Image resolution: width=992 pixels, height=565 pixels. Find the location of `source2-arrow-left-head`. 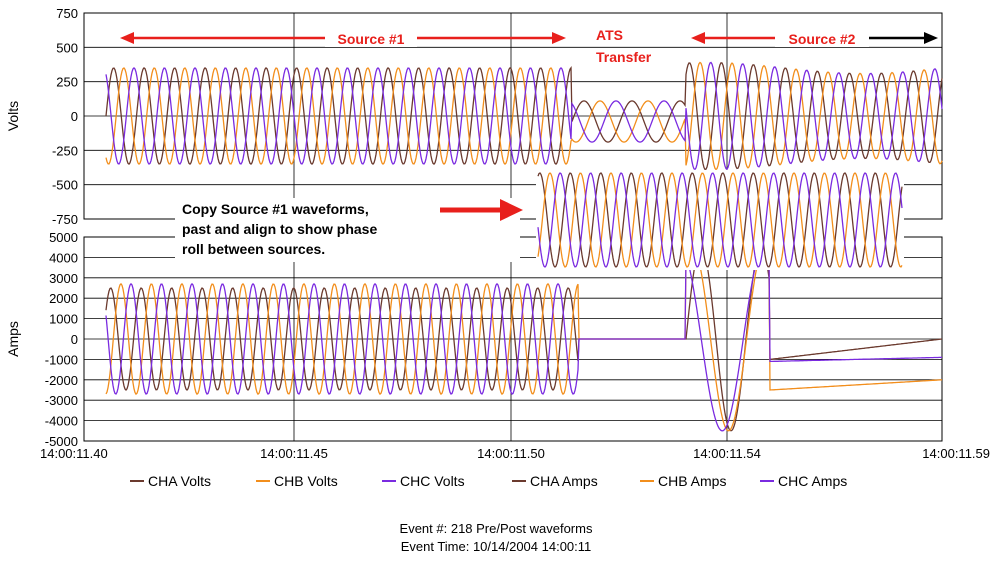

source2-arrow-left-head is located at coordinates (698, 38).